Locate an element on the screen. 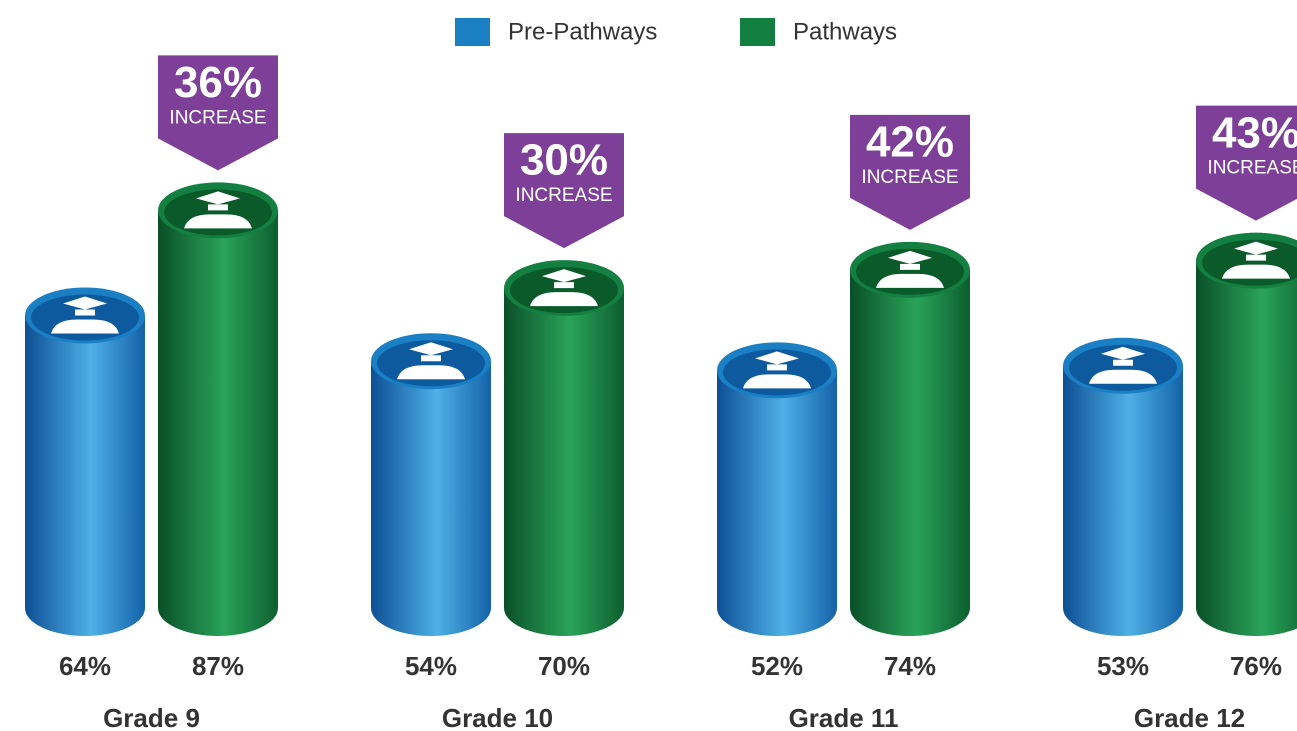 This screenshot has height=731, width=1297. value-label: 52% is located at coordinates (777, 666).